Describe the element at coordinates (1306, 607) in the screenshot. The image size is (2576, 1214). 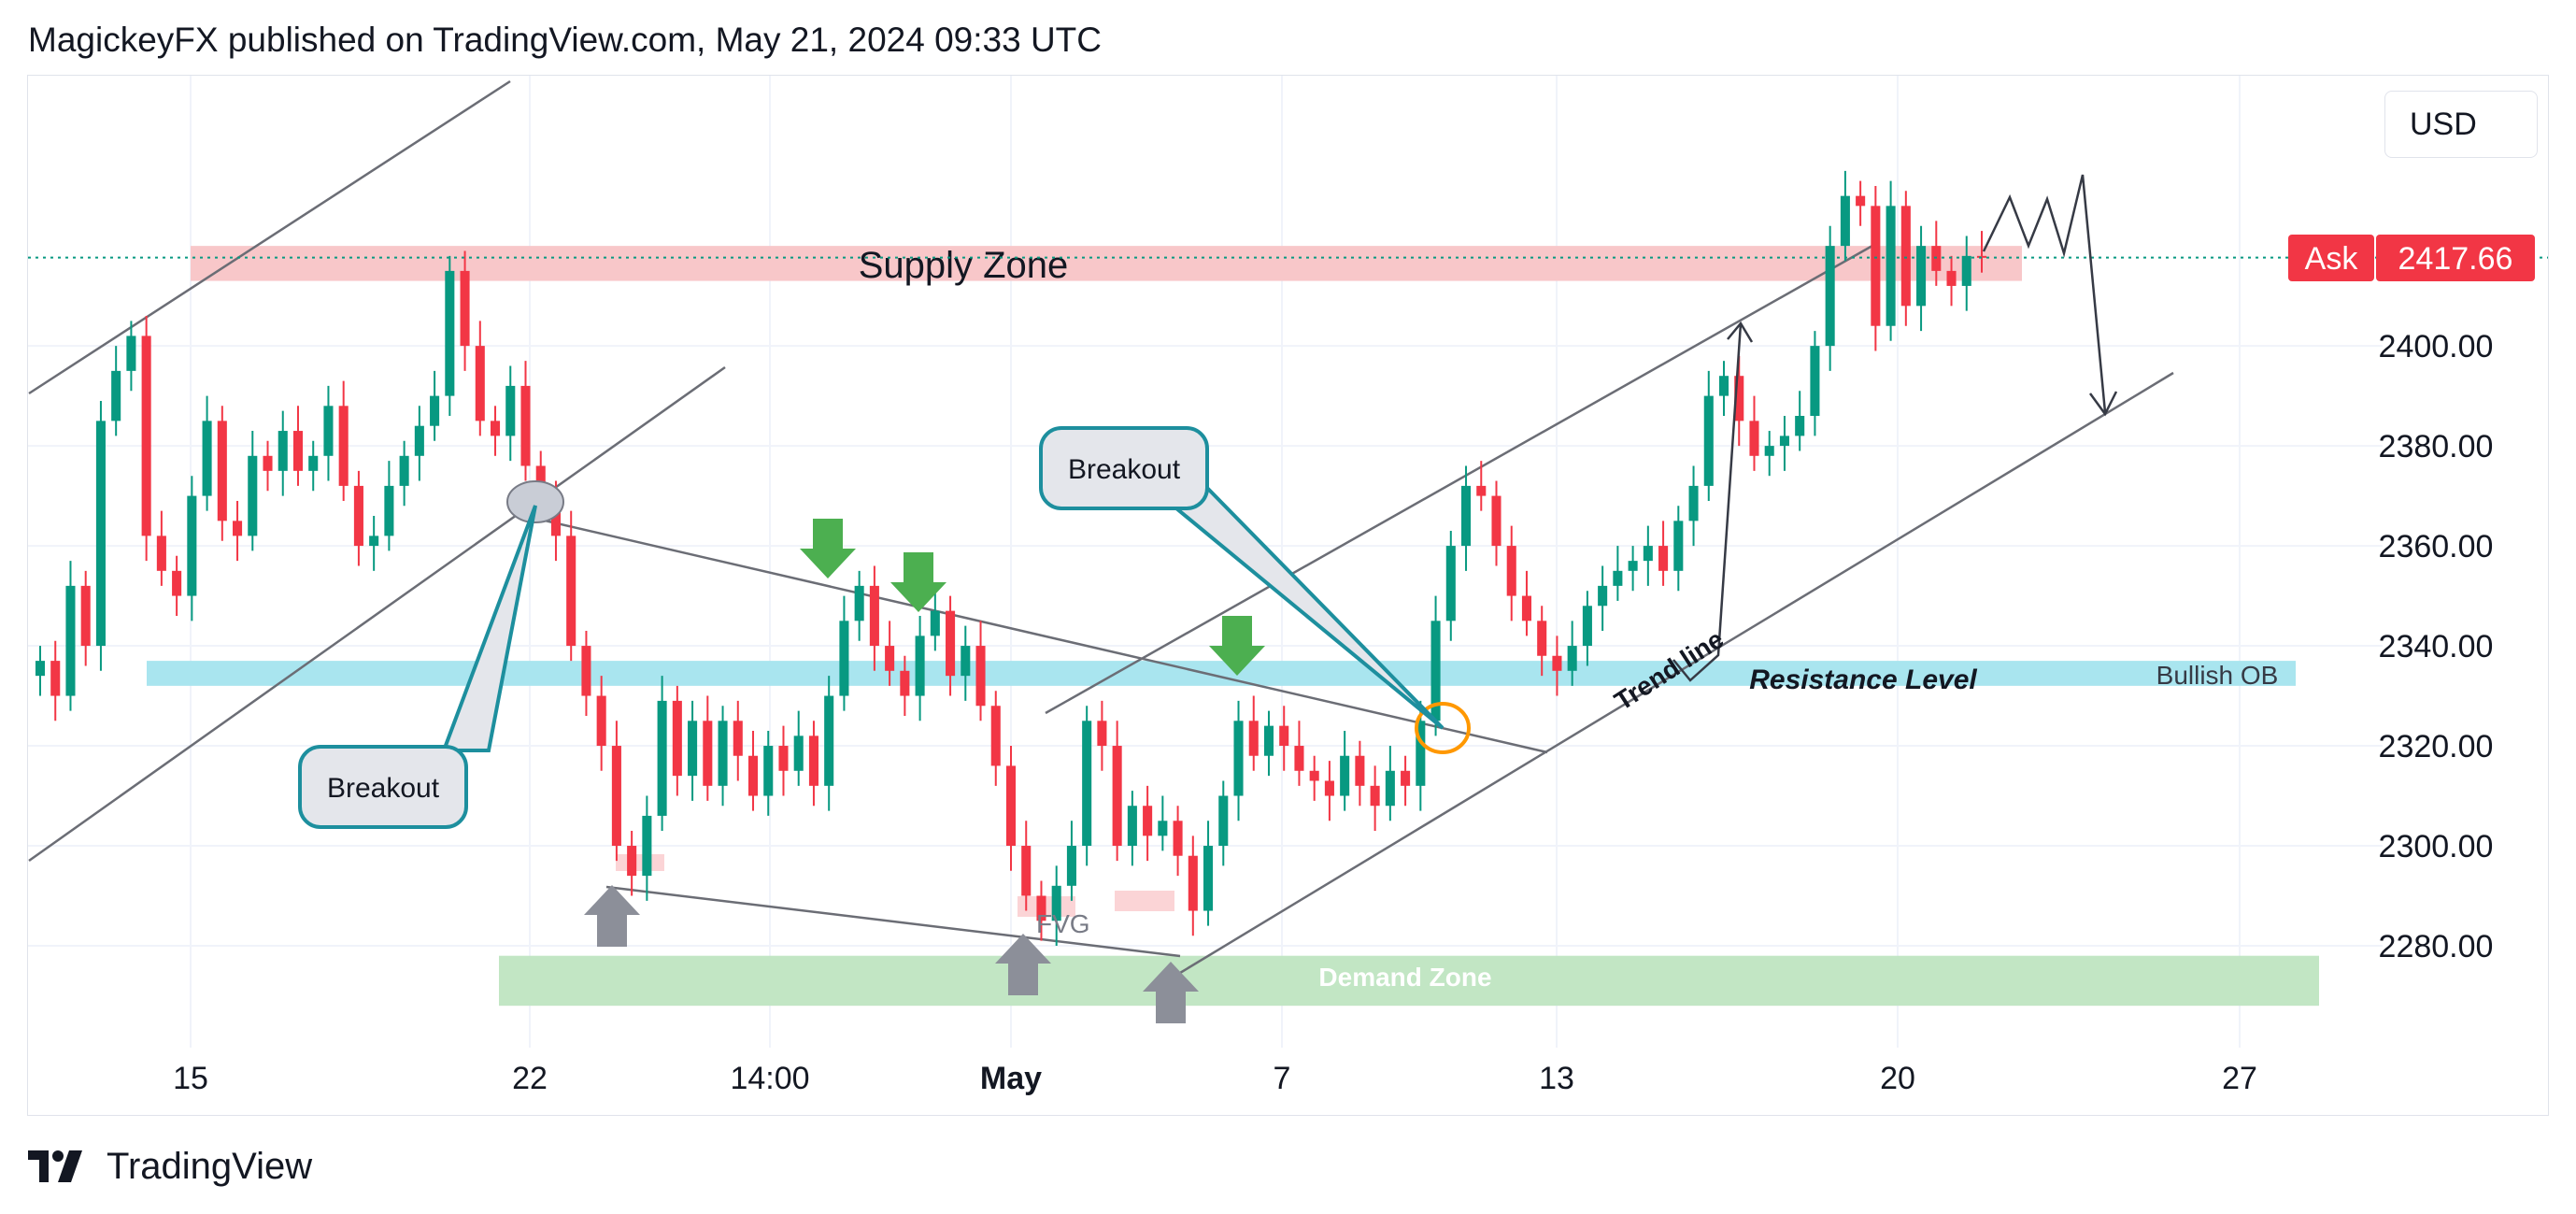
I see `breakout-callout-right-tail` at that location.